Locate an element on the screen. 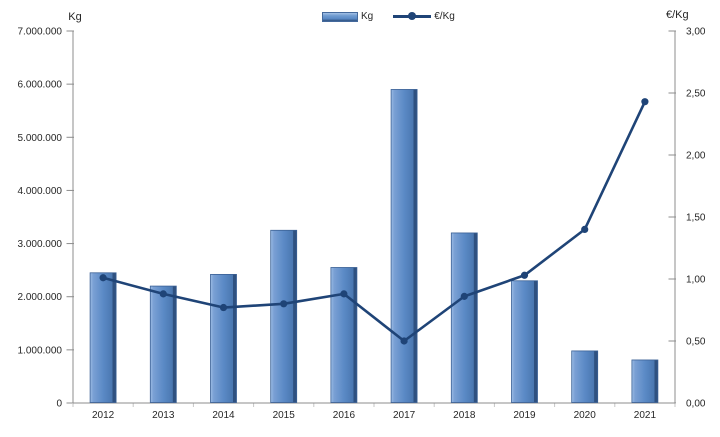  legend: Kg €/Kg is located at coordinates (388, 16).